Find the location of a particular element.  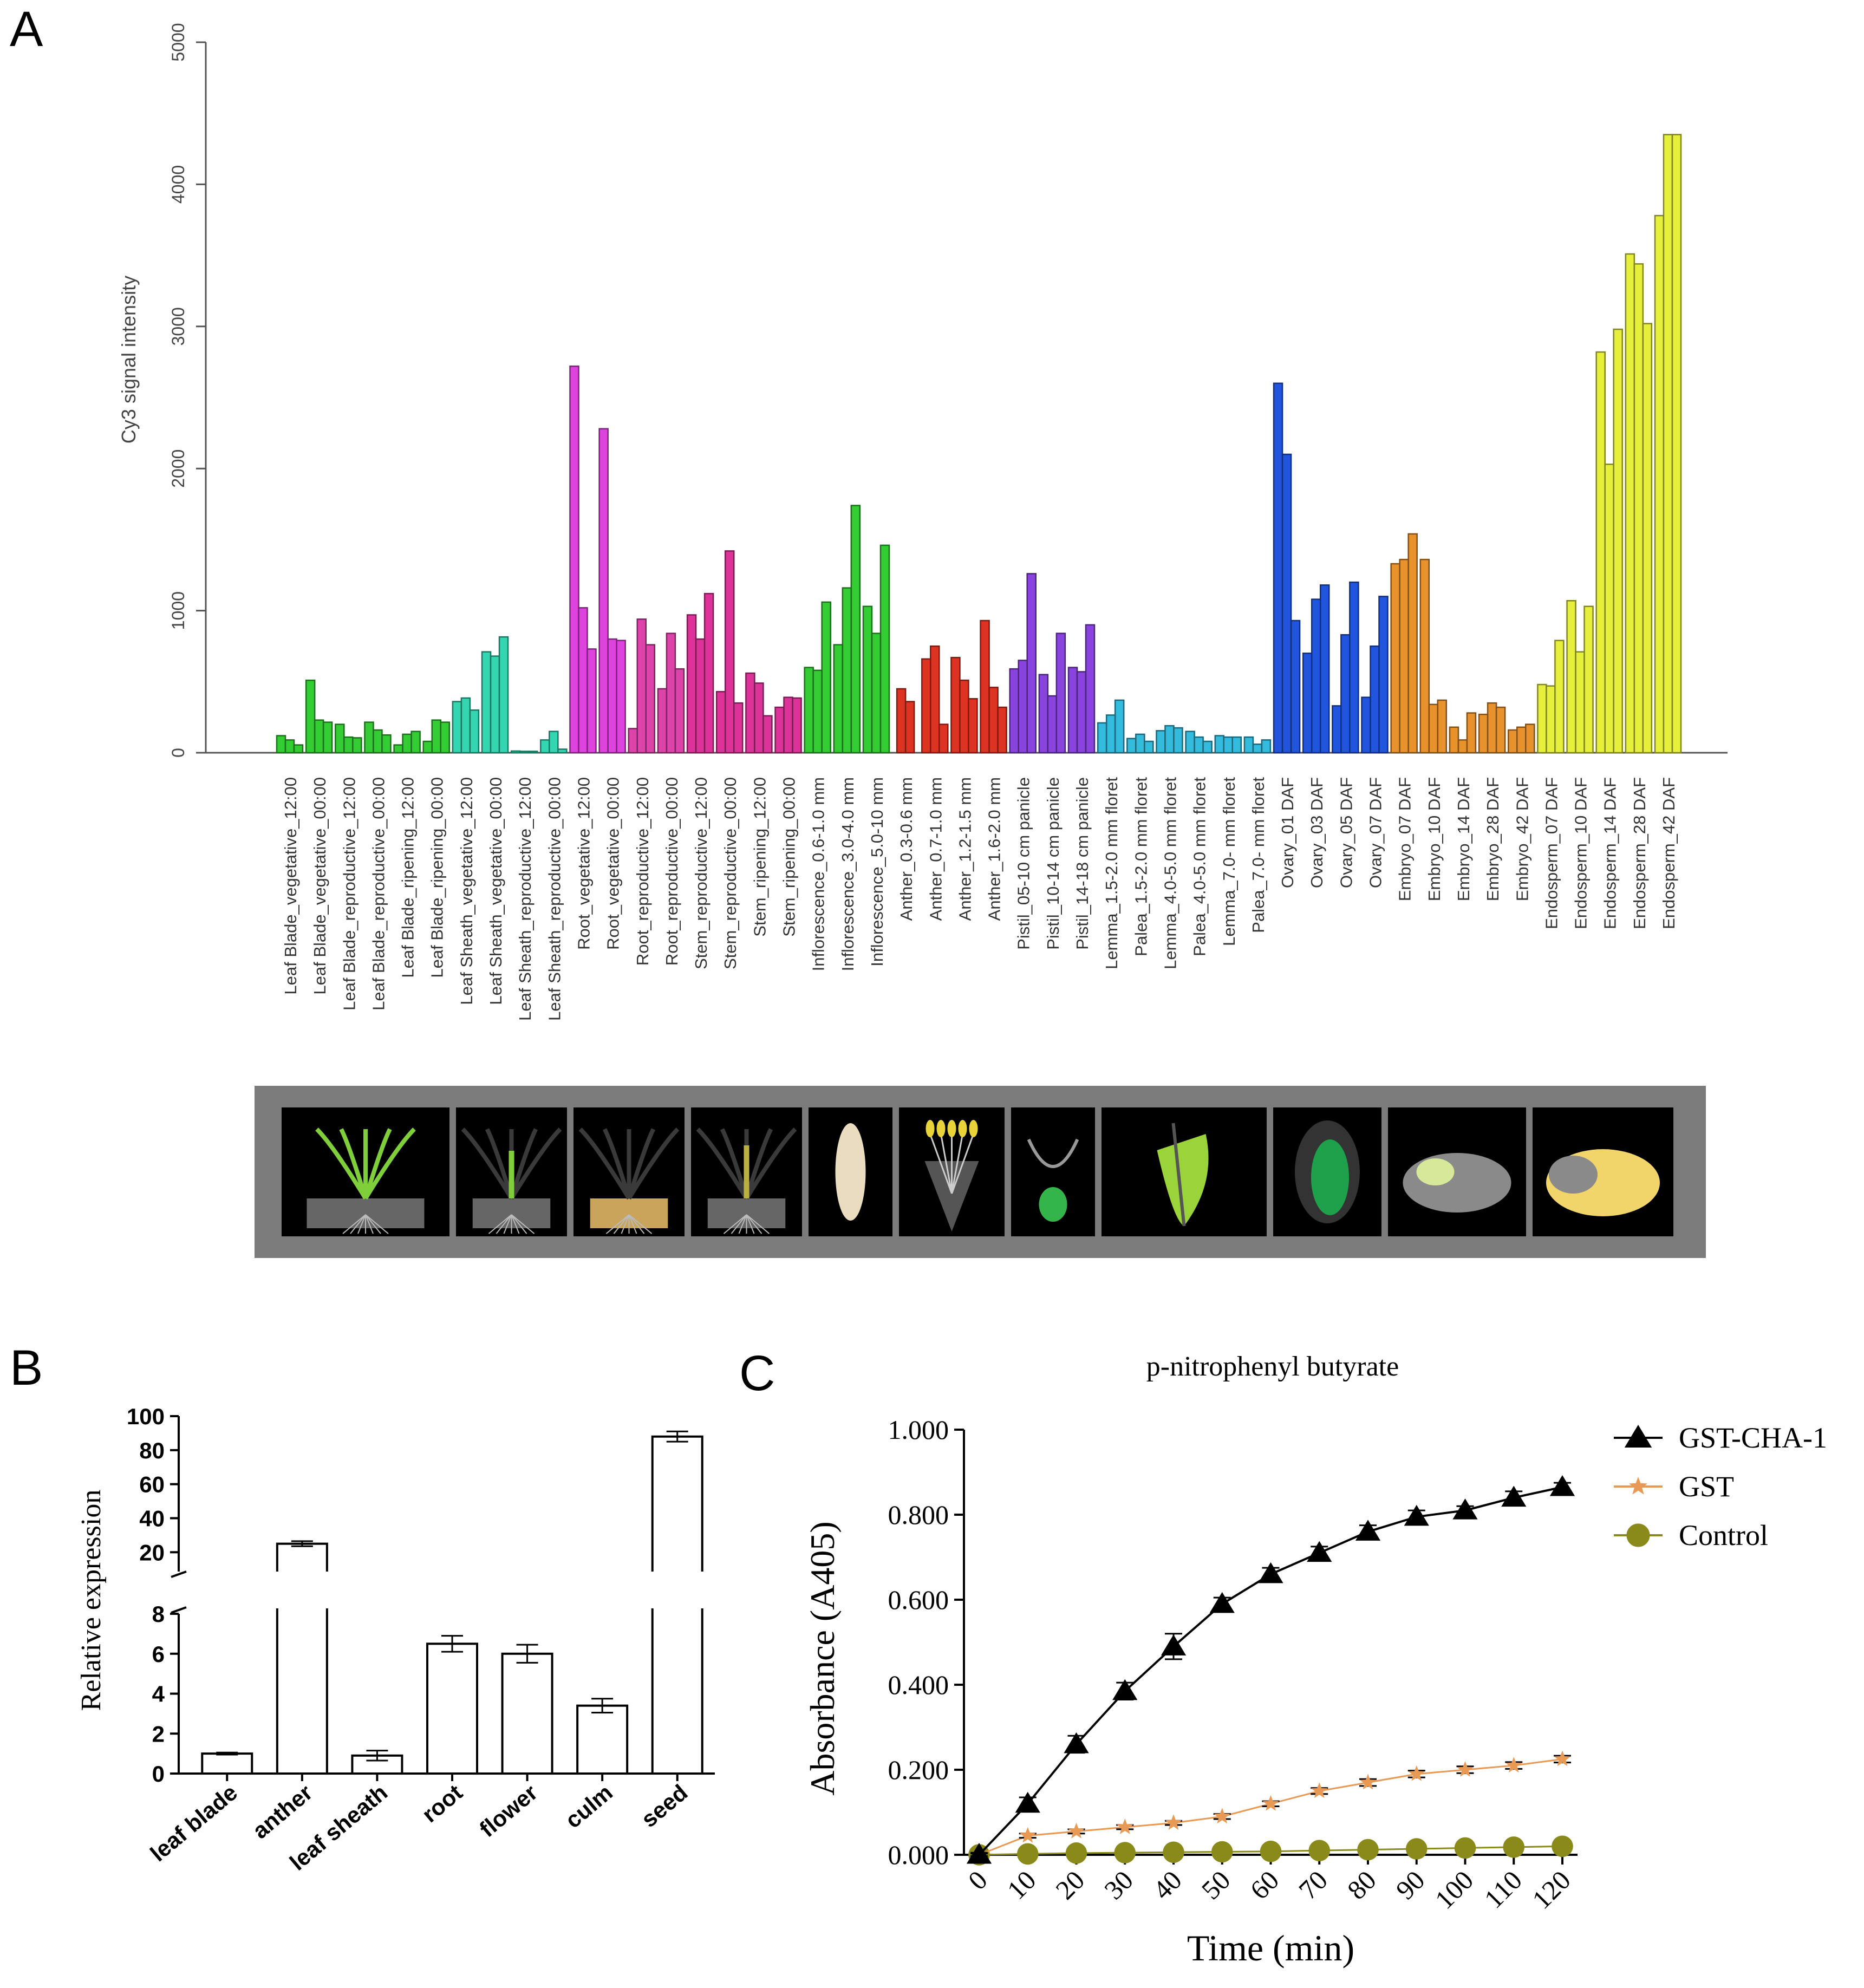

y-tick-label: 0.400 is located at coordinates (919, 1685).